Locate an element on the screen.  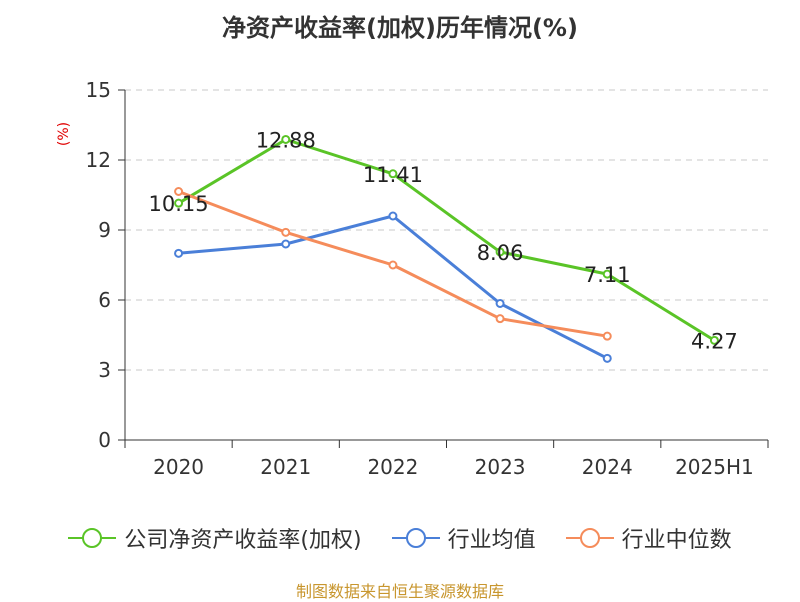
x-tick-label: 2022 is located at coordinates (392, 467).